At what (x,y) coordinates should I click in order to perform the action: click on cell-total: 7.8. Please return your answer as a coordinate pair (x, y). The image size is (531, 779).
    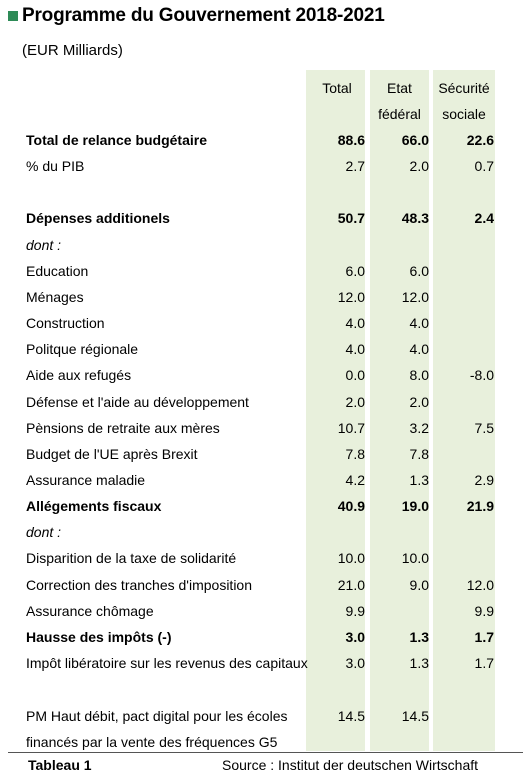
    Looking at the image, I should click on (355, 454).